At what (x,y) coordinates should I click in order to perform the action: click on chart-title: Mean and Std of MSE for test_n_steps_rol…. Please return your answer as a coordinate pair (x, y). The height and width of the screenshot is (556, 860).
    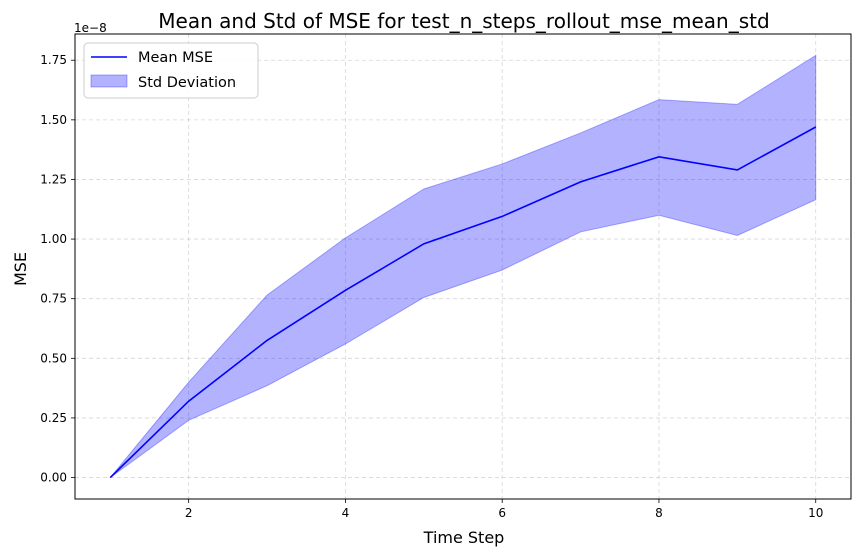
    Looking at the image, I should click on (463, 21).